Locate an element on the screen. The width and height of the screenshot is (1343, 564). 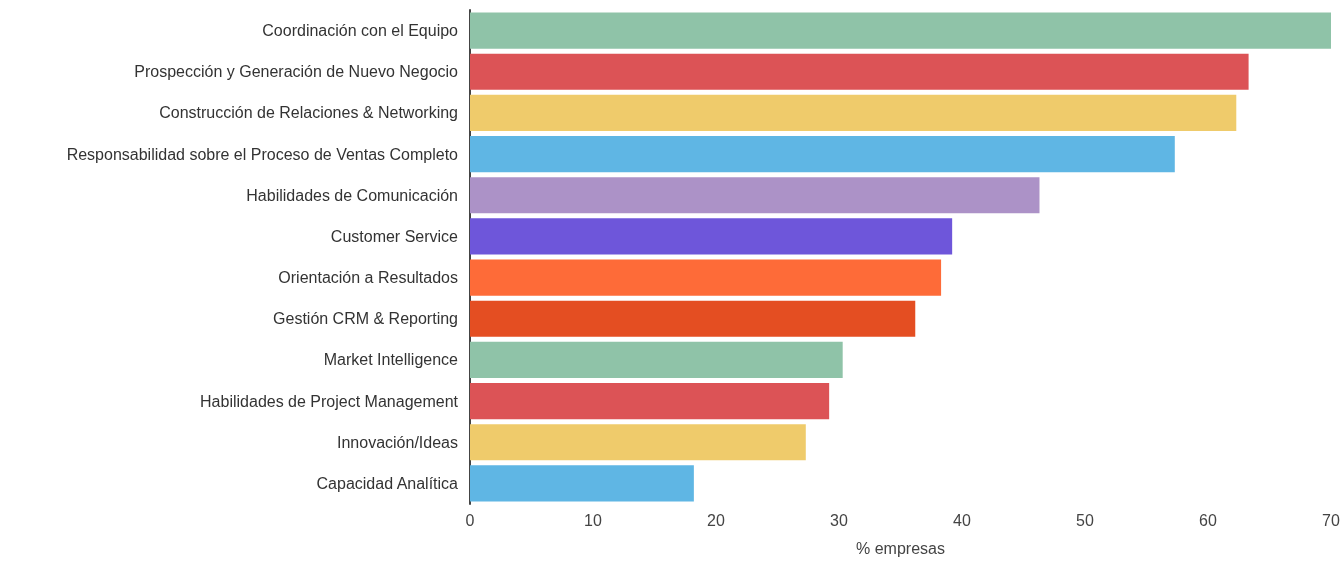
x-tick-label: 50 is located at coordinates (1085, 520).